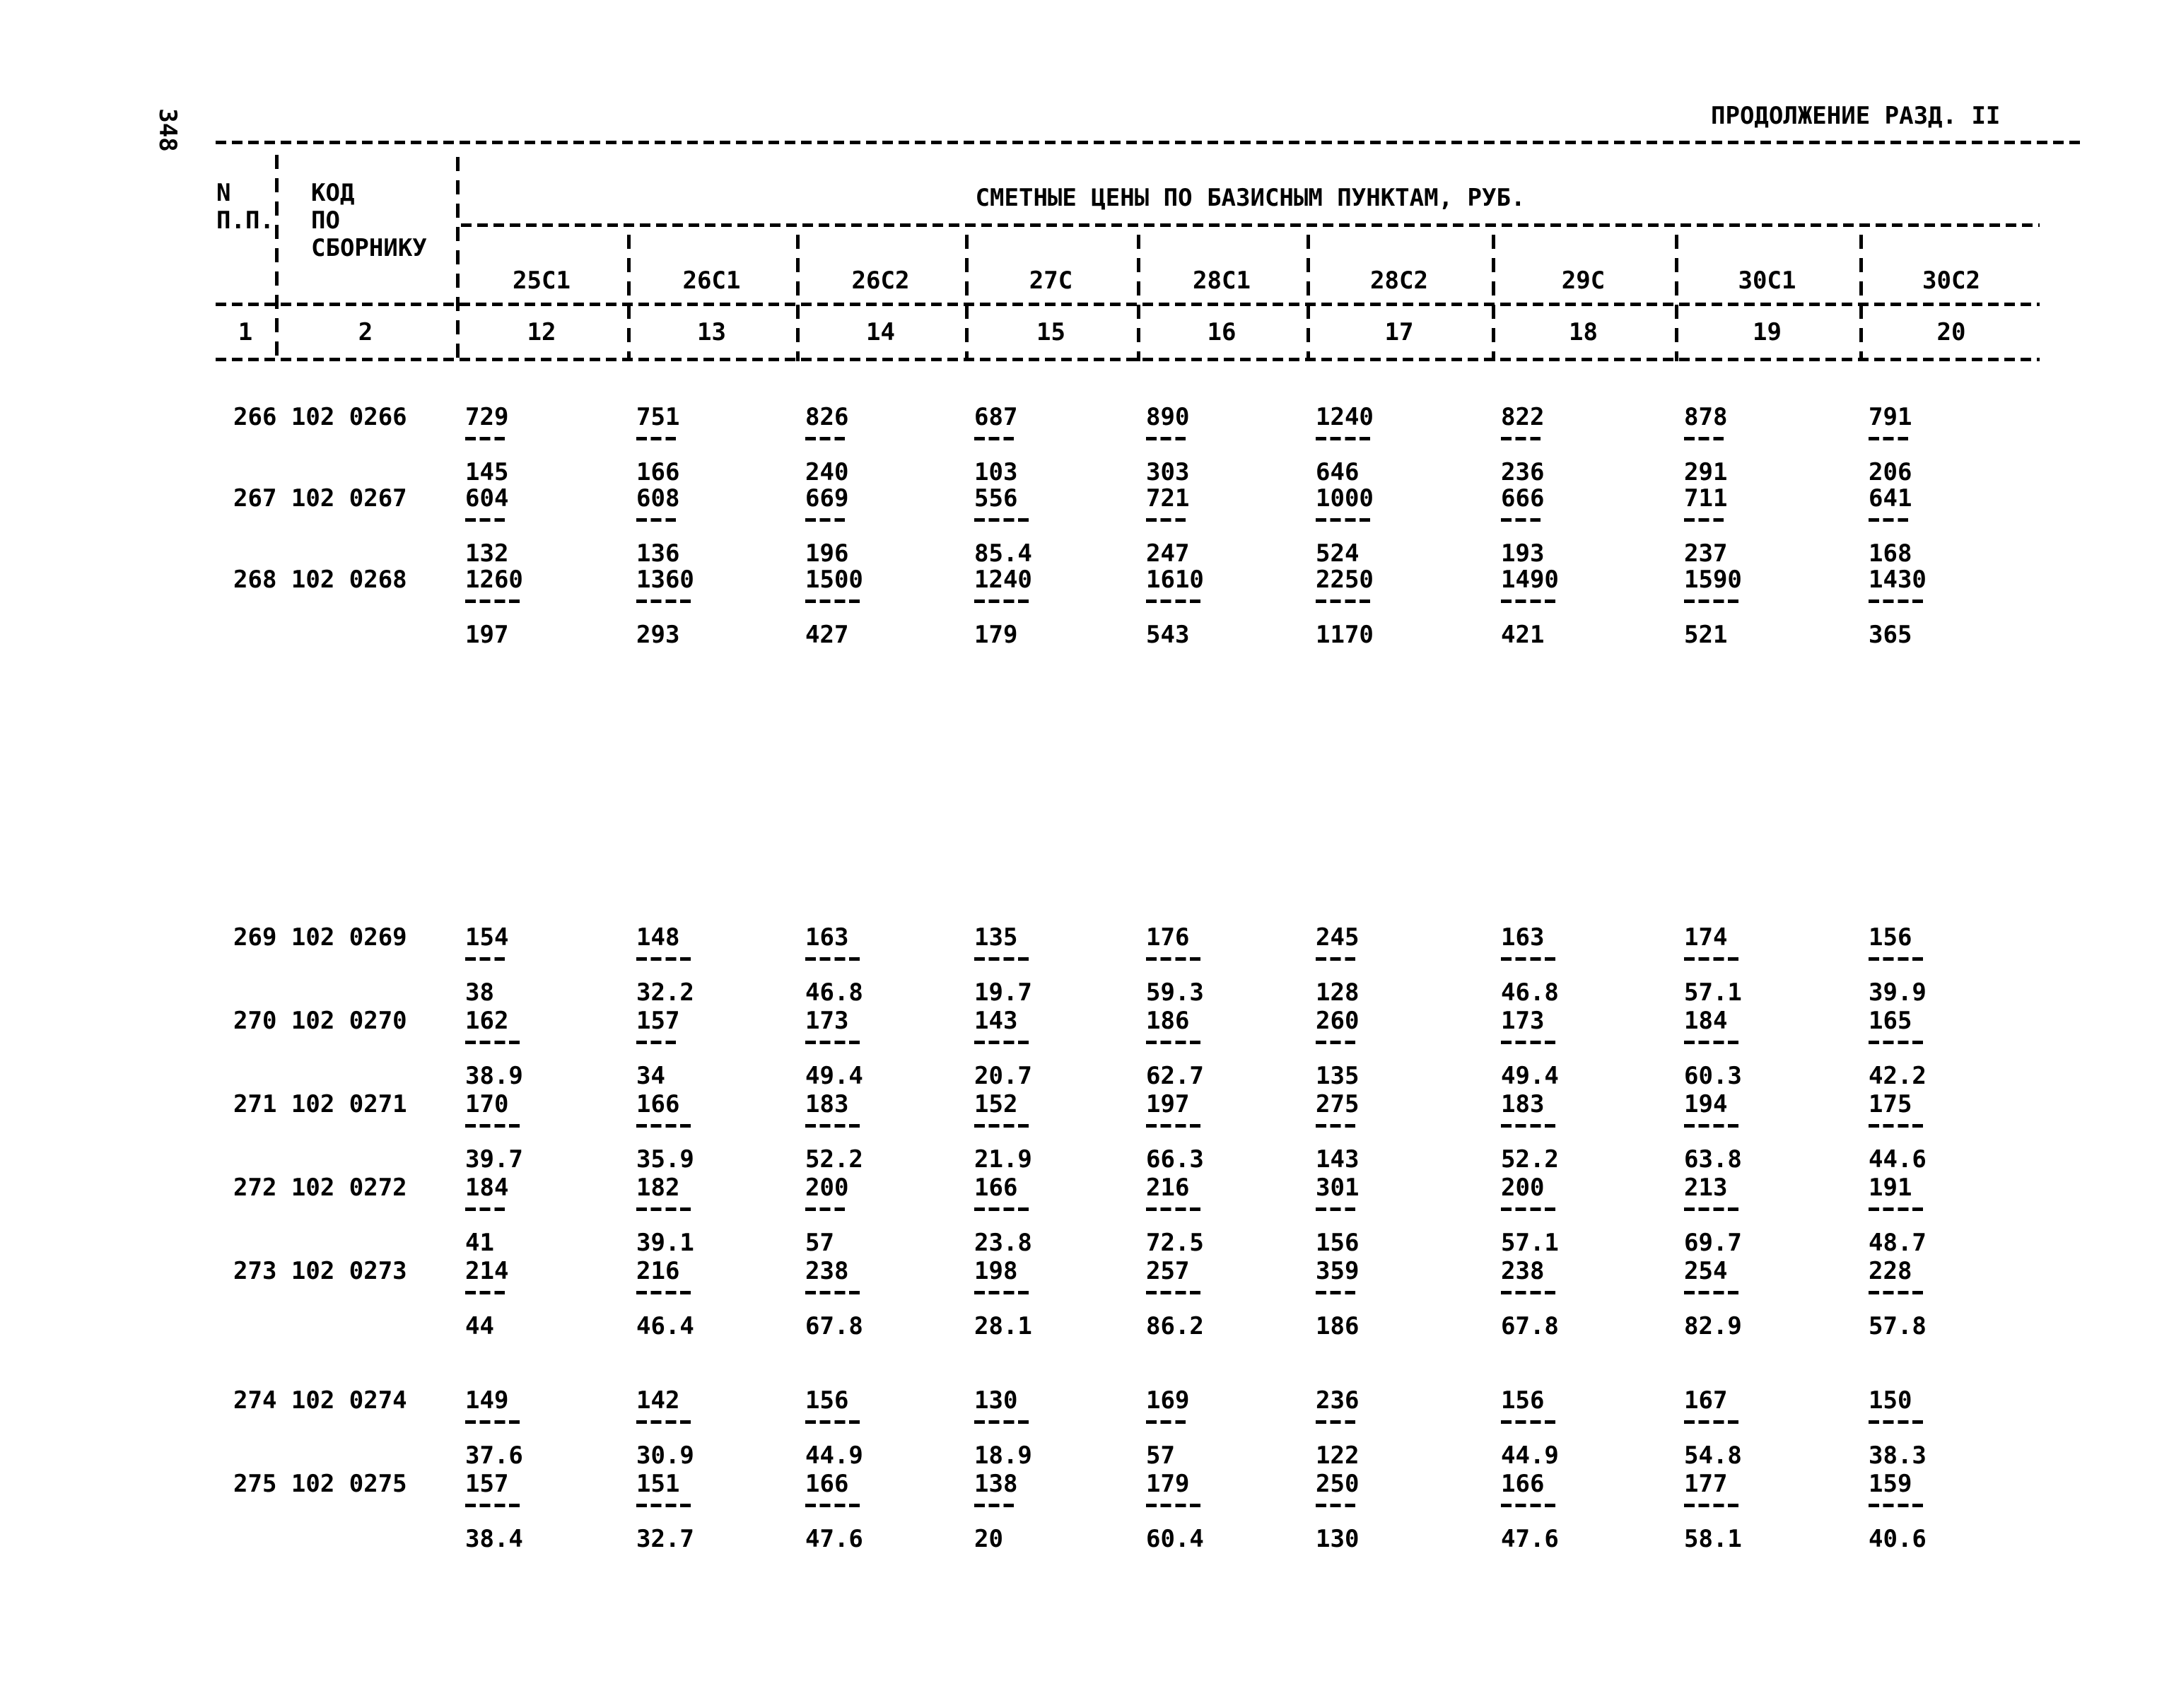 The width and height of the screenshot is (2157, 1708). I want to click on cell-denominator: 291, so click(1706, 472).